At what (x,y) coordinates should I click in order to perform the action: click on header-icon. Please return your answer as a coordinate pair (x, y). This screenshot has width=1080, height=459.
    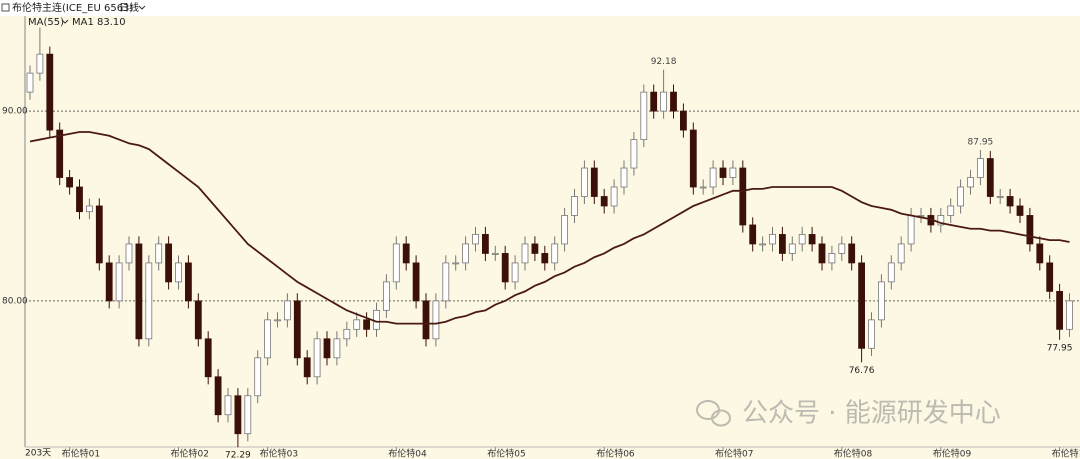
    Looking at the image, I should click on (5, 7).